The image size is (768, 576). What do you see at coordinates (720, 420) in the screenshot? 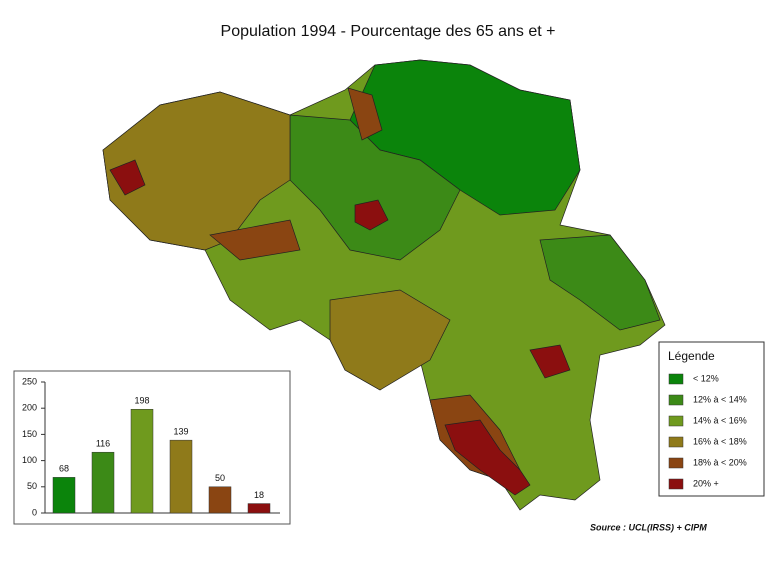
I see `legend-label: 14% à < 16%` at bounding box center [720, 420].